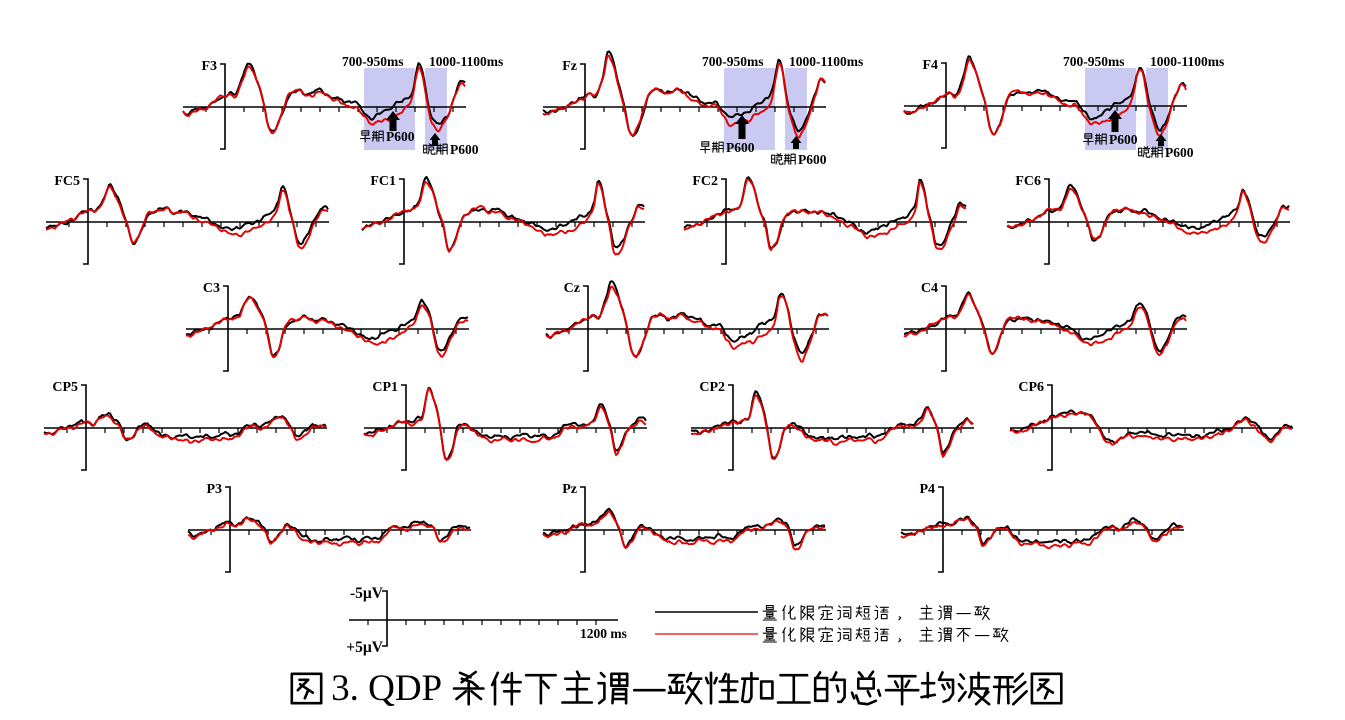 This screenshot has width=1345, height=720. I want to click on svg-text: C3, so click(211, 288).